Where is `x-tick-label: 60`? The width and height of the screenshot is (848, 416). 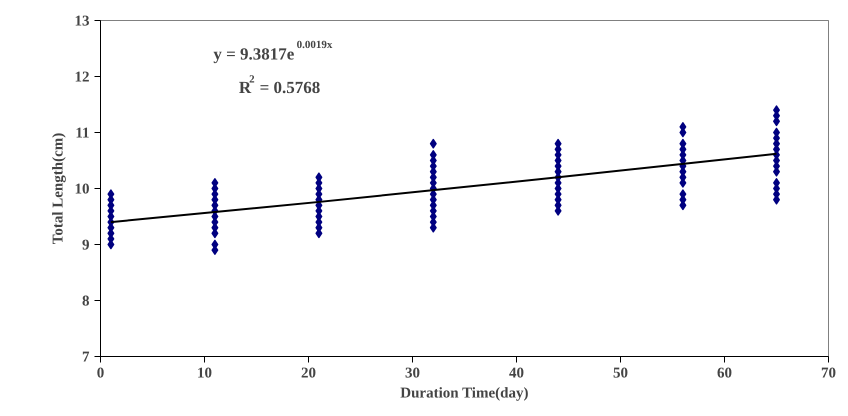 x-tick-label: 60 is located at coordinates (724, 374).